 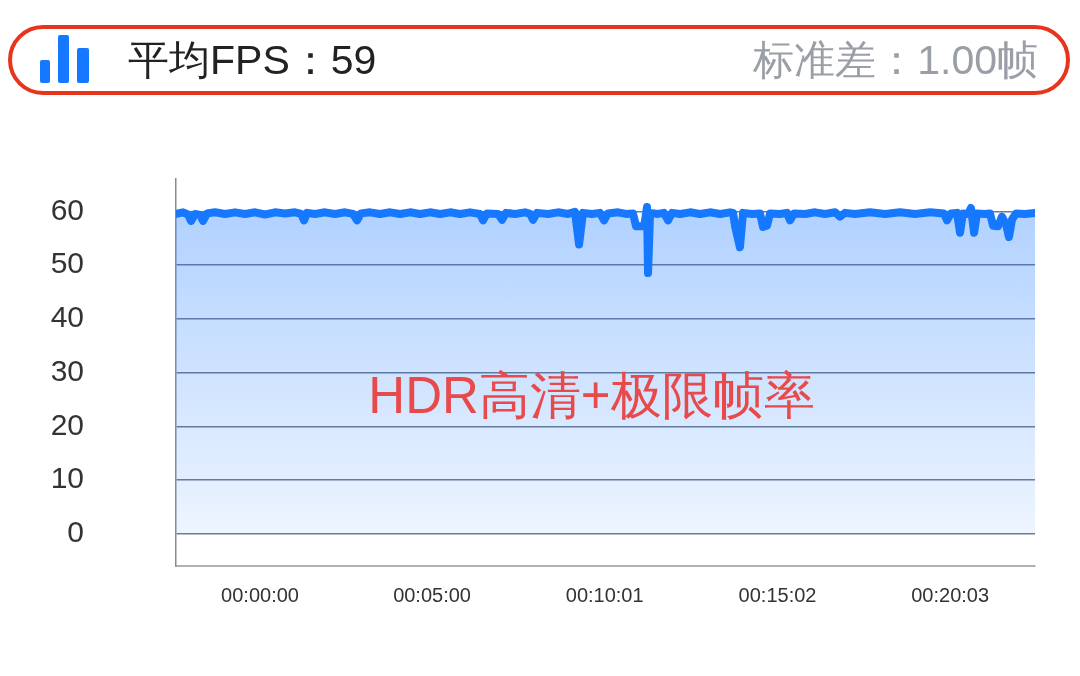 I want to click on y-tick-label: 40, so click(x=67, y=317).